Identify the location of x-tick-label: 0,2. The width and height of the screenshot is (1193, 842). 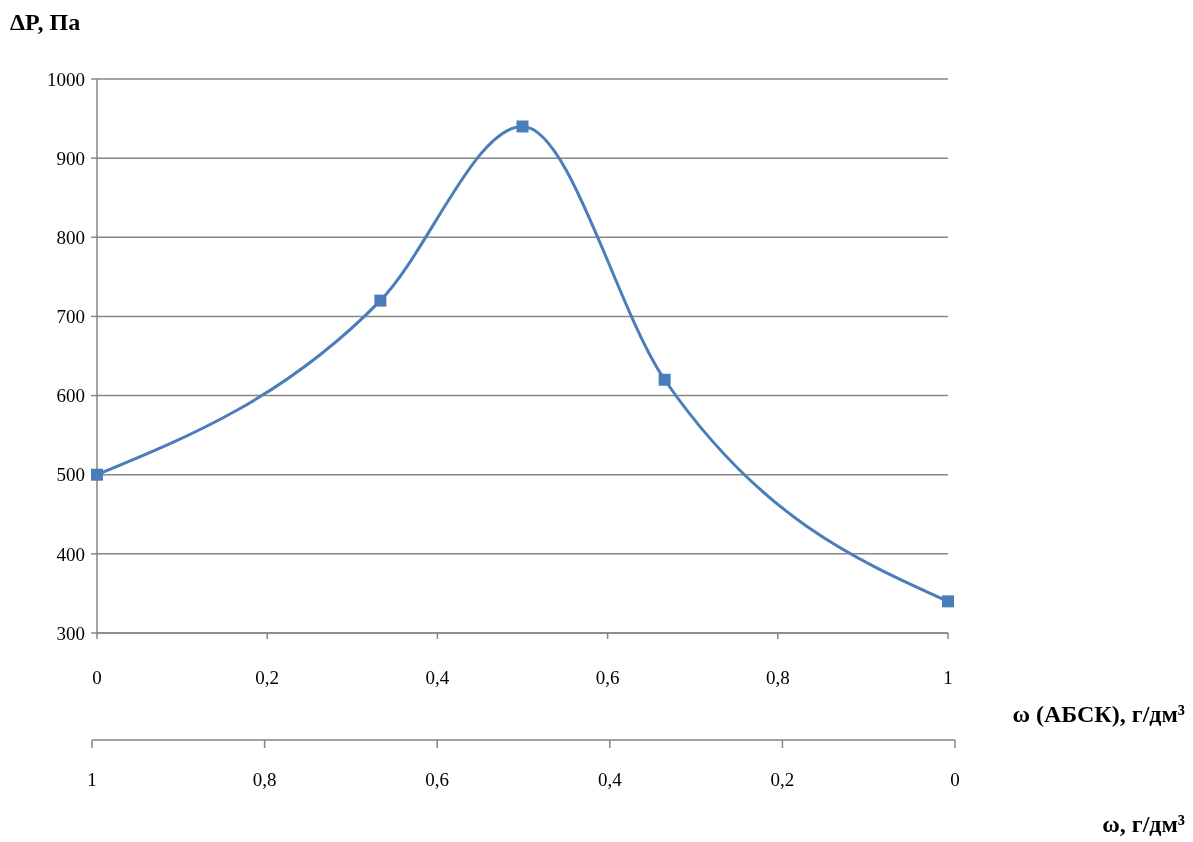
(267, 677).